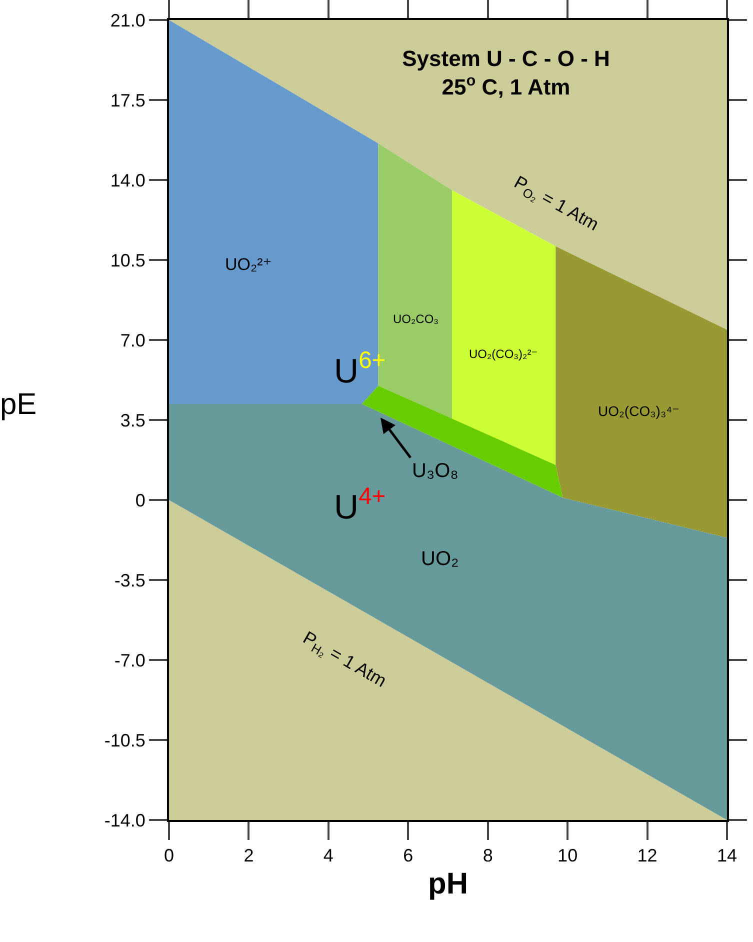 The height and width of the screenshot is (942, 753). Describe the element at coordinates (727, 856) in the screenshot. I see `x-tick-label: 14` at that location.